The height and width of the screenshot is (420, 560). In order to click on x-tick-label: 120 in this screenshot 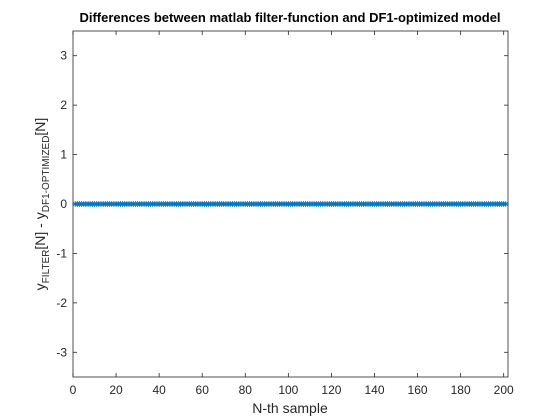, I will do `click(331, 390)`.